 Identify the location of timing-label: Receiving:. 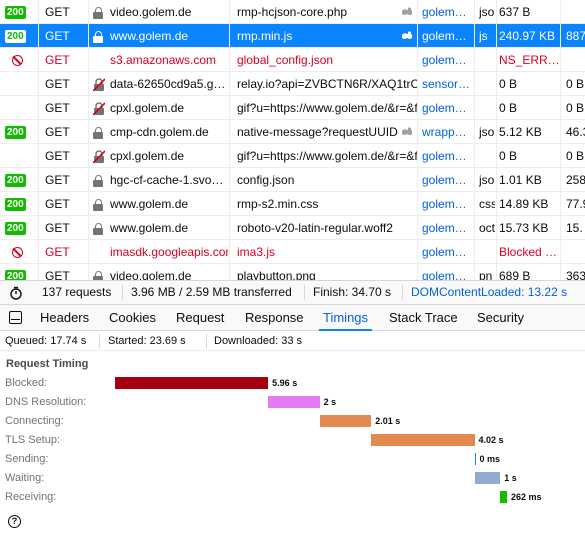
(31, 497).